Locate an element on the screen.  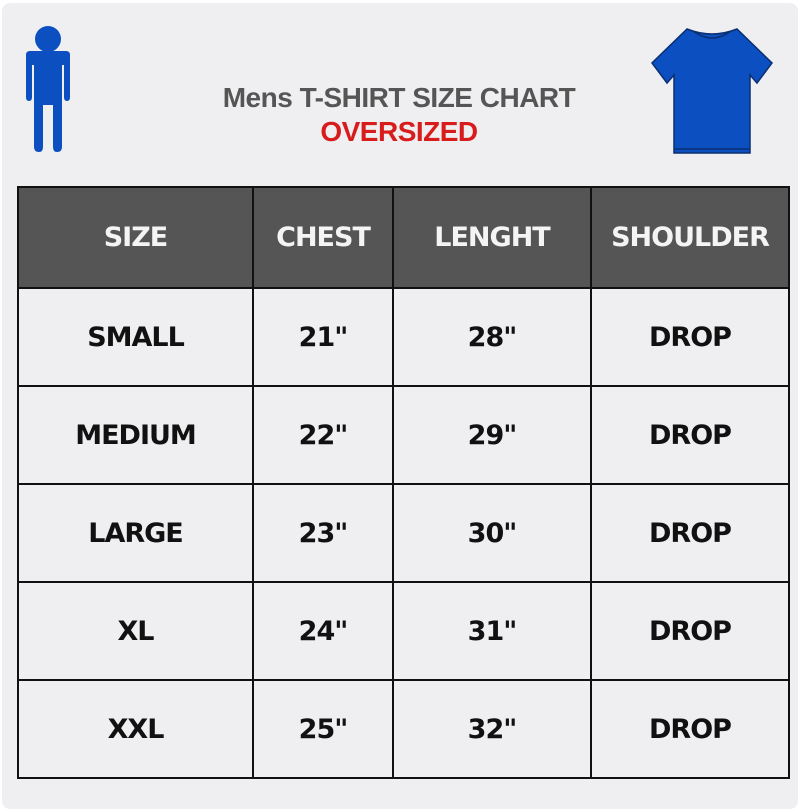
cell-length: 32" is located at coordinates (492, 729).